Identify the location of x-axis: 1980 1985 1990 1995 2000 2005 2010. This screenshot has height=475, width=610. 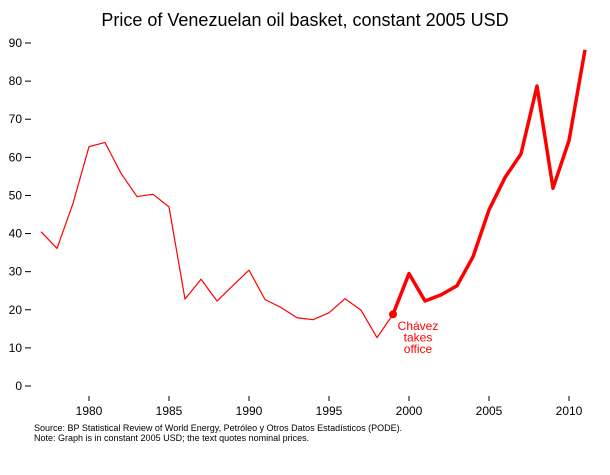
(329, 407).